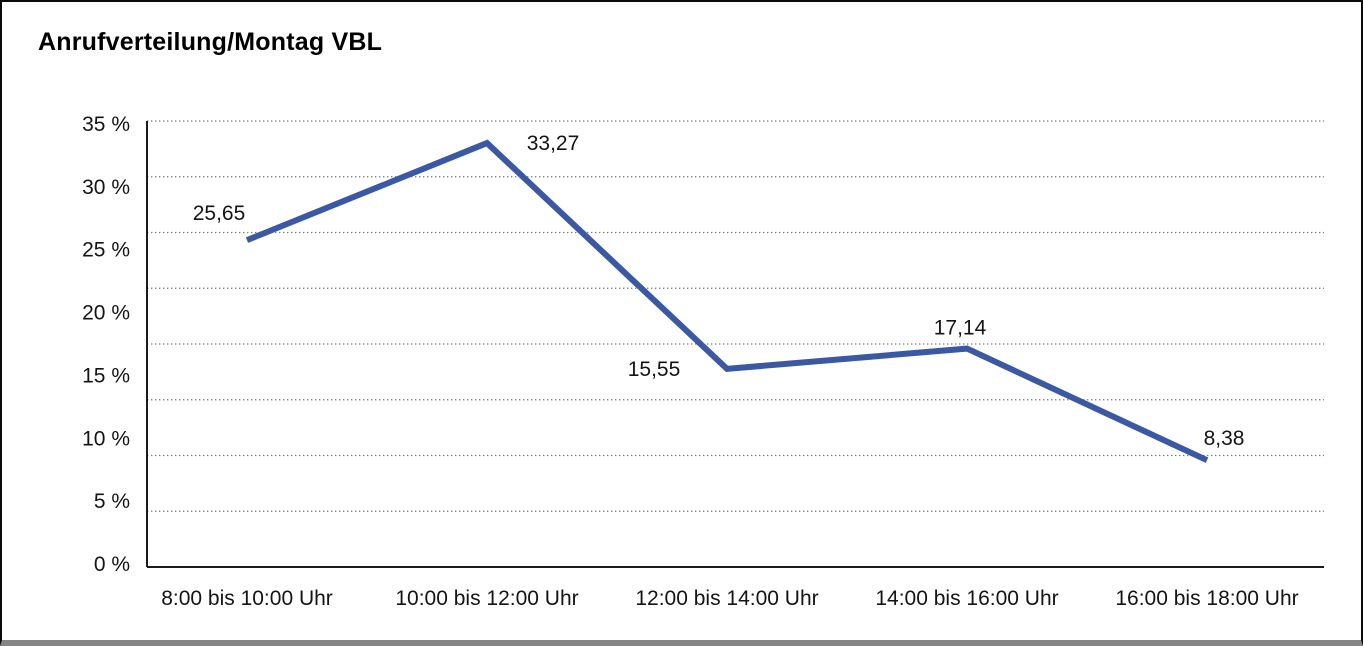 This screenshot has height=646, width=1363. Describe the element at coordinates (112, 564) in the screenshot. I see `y-tick-label: 0 %` at that location.